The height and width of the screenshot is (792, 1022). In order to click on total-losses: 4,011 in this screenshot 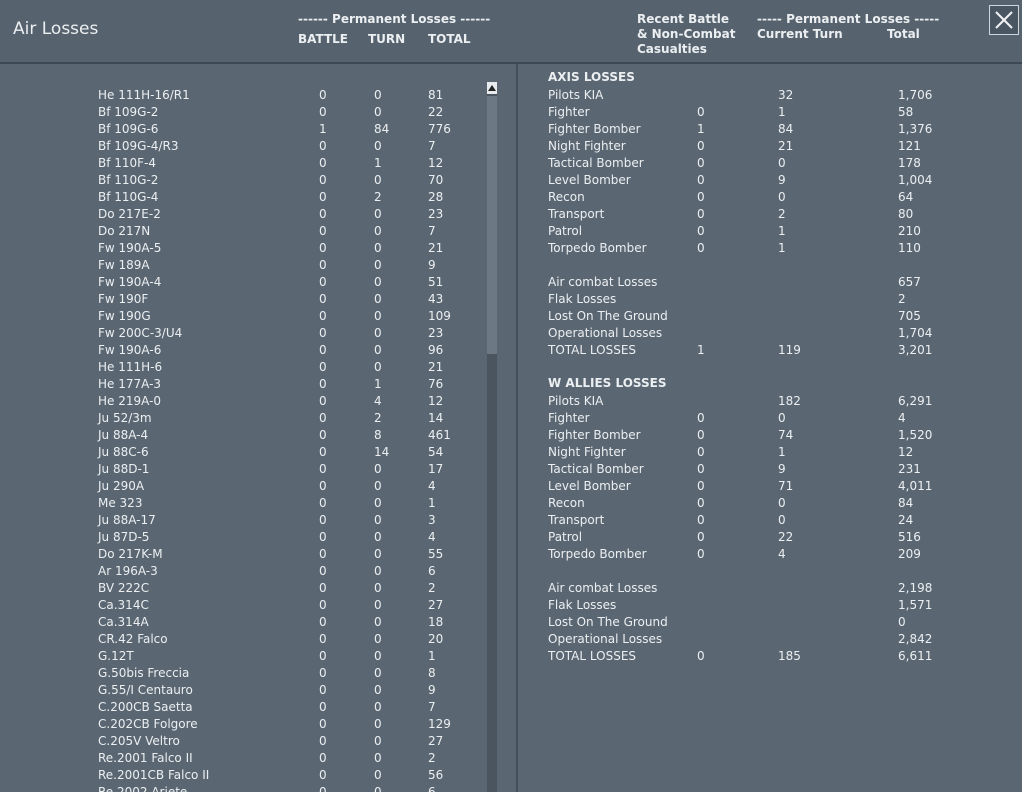, I will do `click(915, 486)`.